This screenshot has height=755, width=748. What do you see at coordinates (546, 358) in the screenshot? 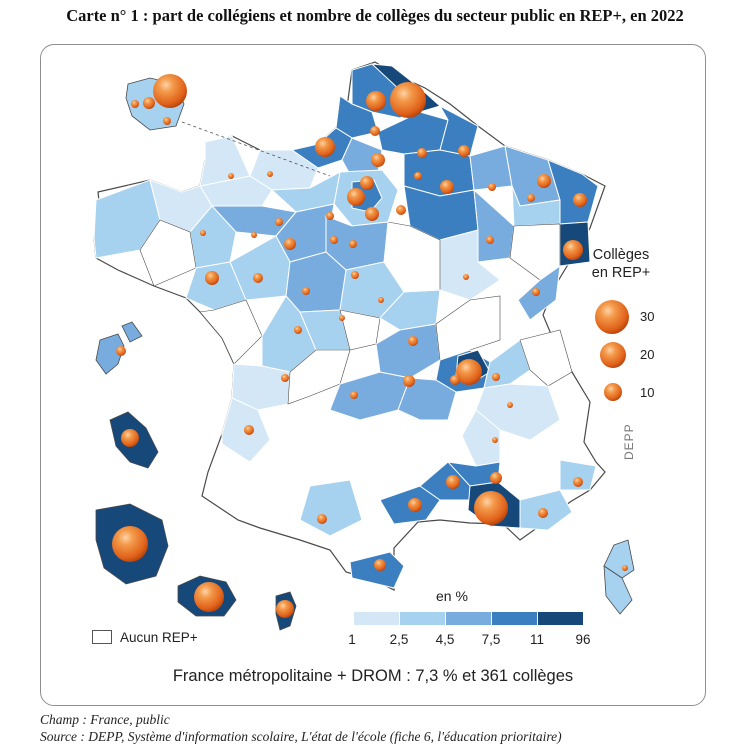
I see `region-haute-savoie` at bounding box center [546, 358].